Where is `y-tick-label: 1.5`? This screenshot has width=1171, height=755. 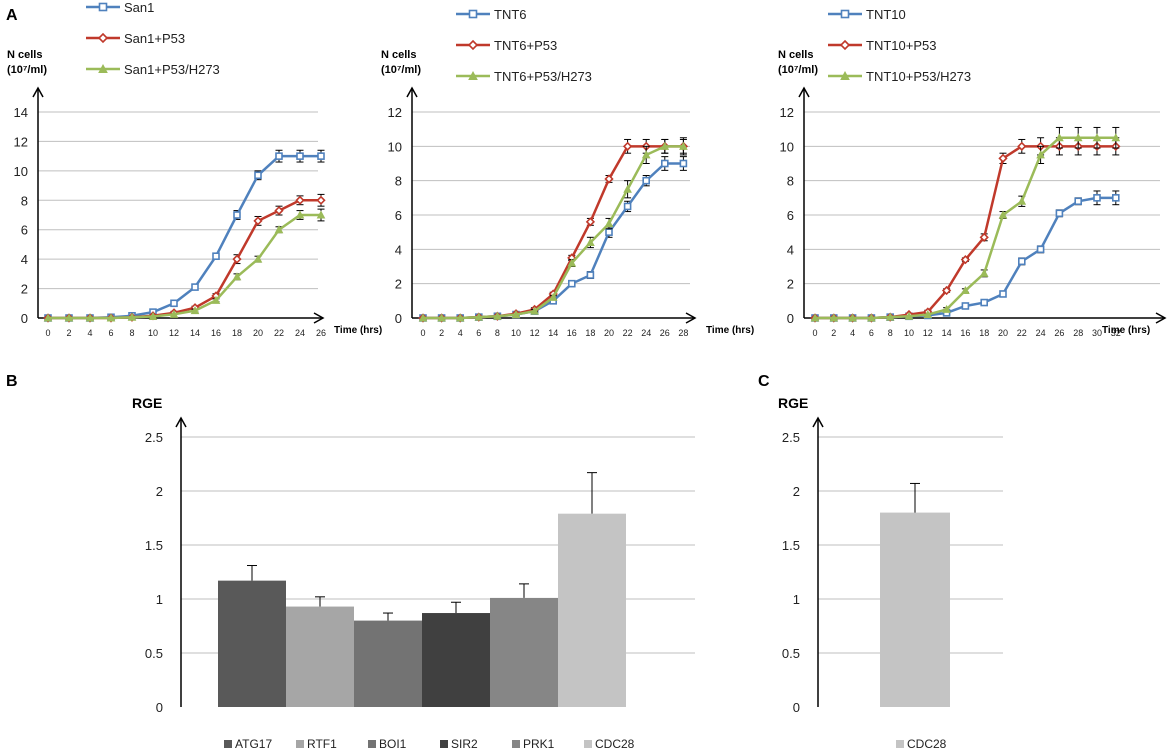
y-tick-label: 1.5 is located at coordinates (791, 545).